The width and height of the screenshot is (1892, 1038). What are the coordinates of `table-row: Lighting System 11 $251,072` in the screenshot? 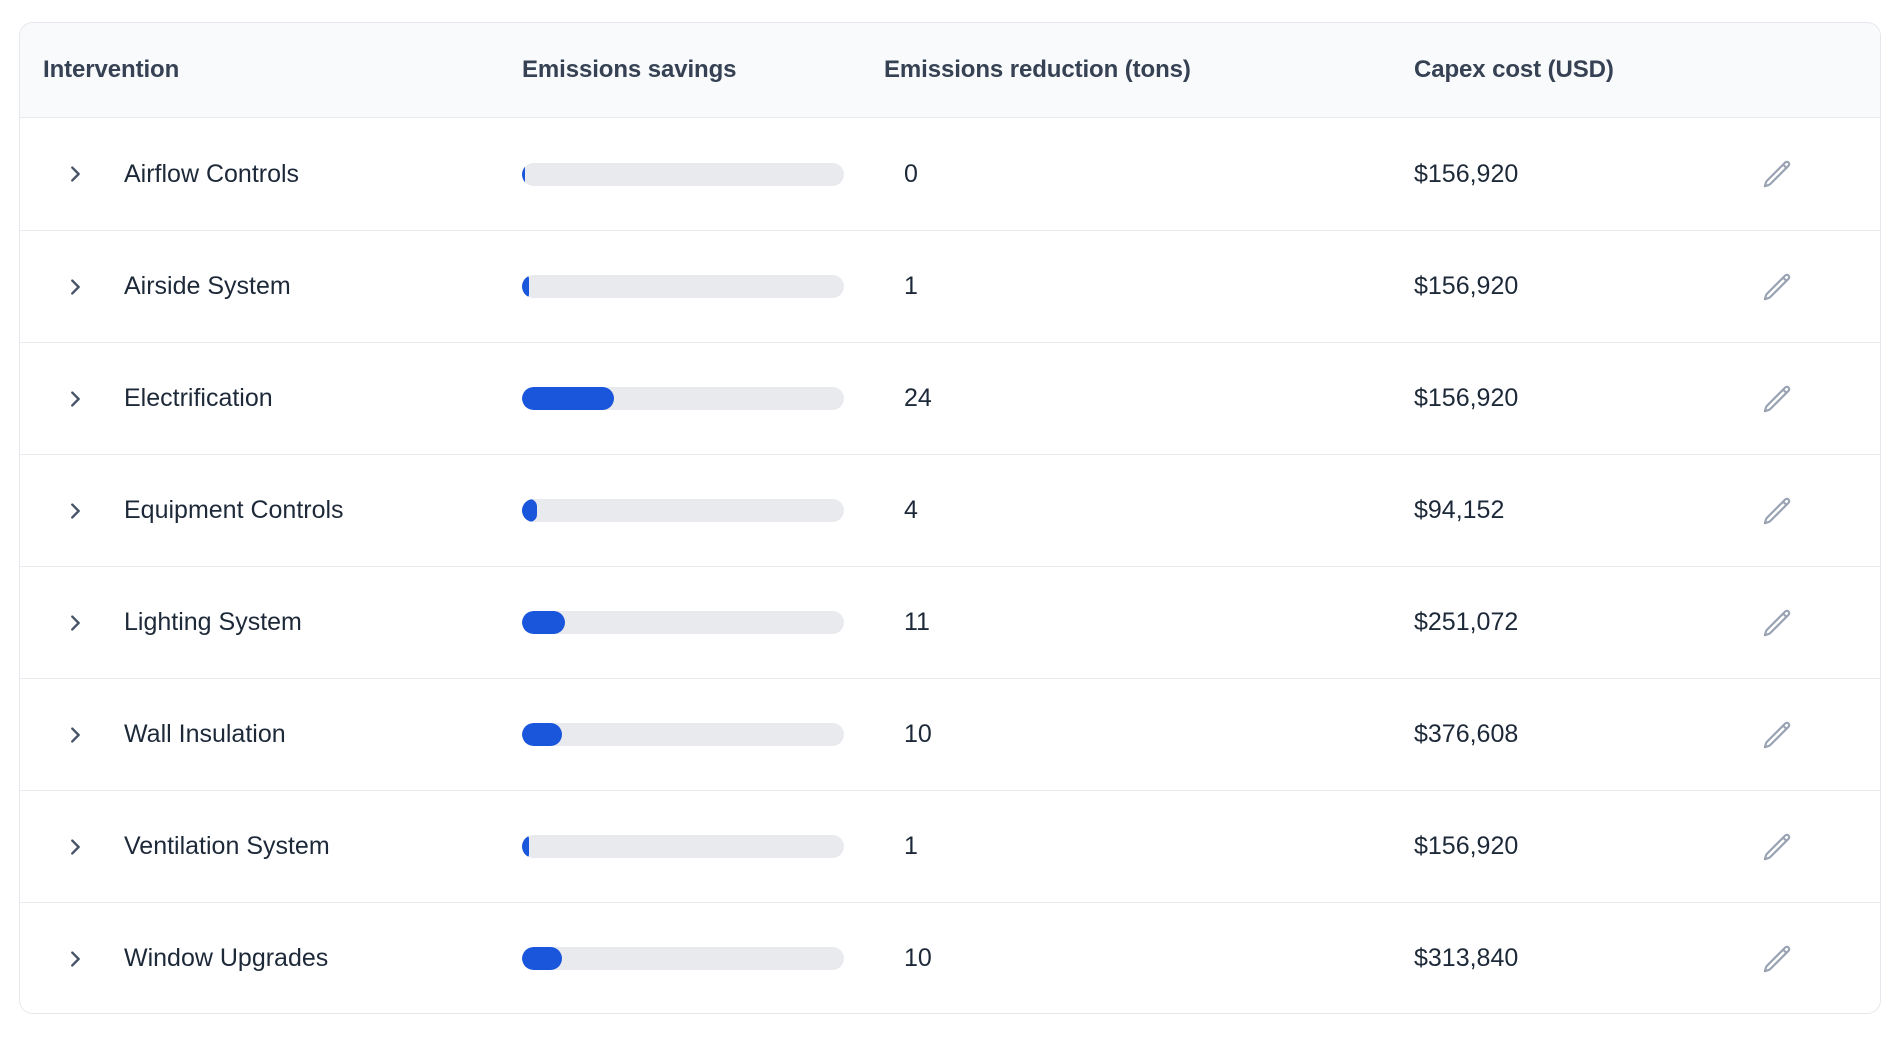 It's located at (950, 622).